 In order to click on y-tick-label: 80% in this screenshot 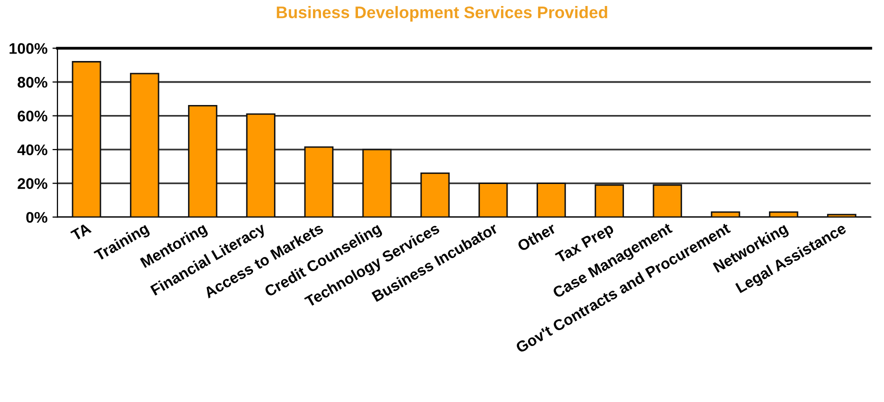, I will do `click(33, 82)`.